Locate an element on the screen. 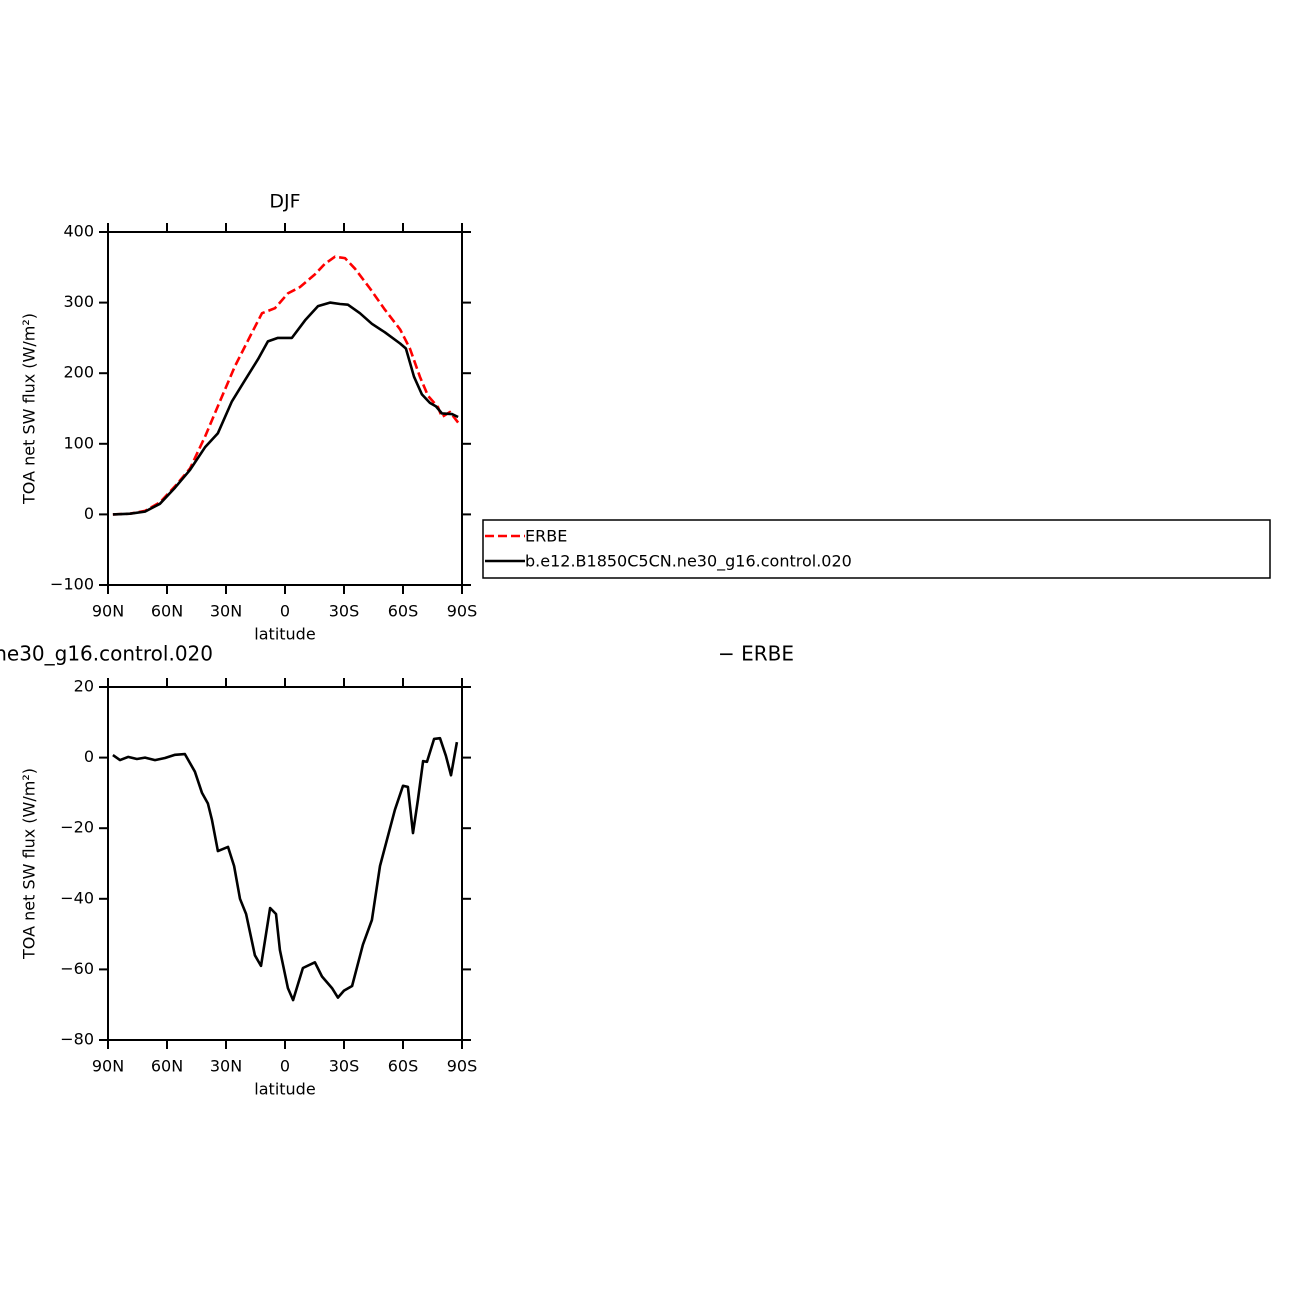 This screenshot has height=1291, width=1289. legend-label: ERBE is located at coordinates (546, 536).